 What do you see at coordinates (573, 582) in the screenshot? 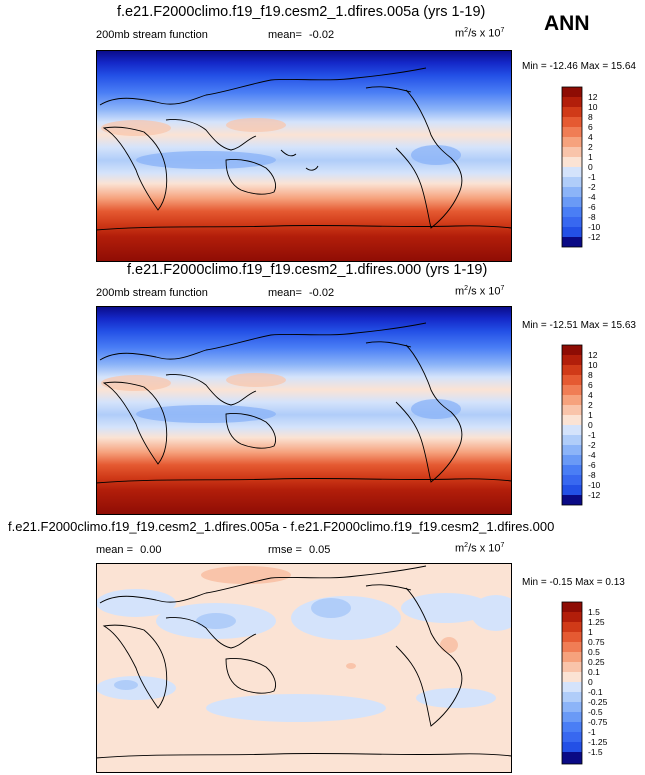
I see `panel3-minmax: Min = -0.15 Max = 0.13` at bounding box center [573, 582].